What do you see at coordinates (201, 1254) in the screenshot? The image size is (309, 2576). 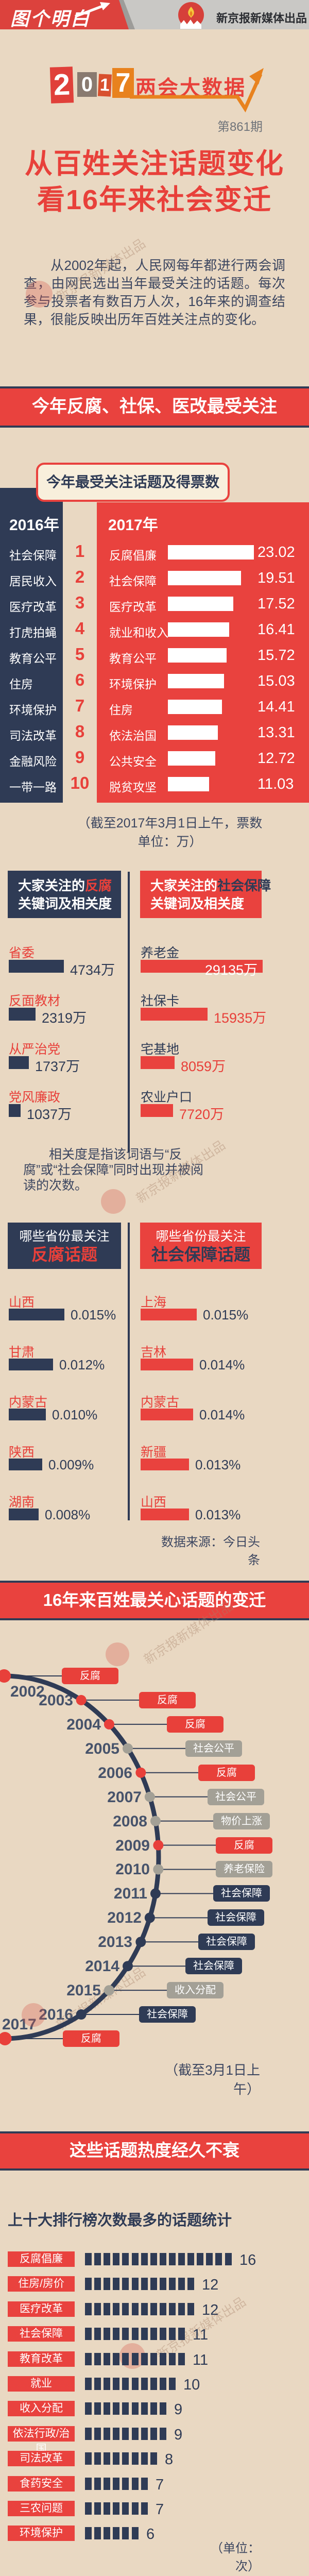 I see `provinces-right-line2: 社会保障话题` at bounding box center [201, 1254].